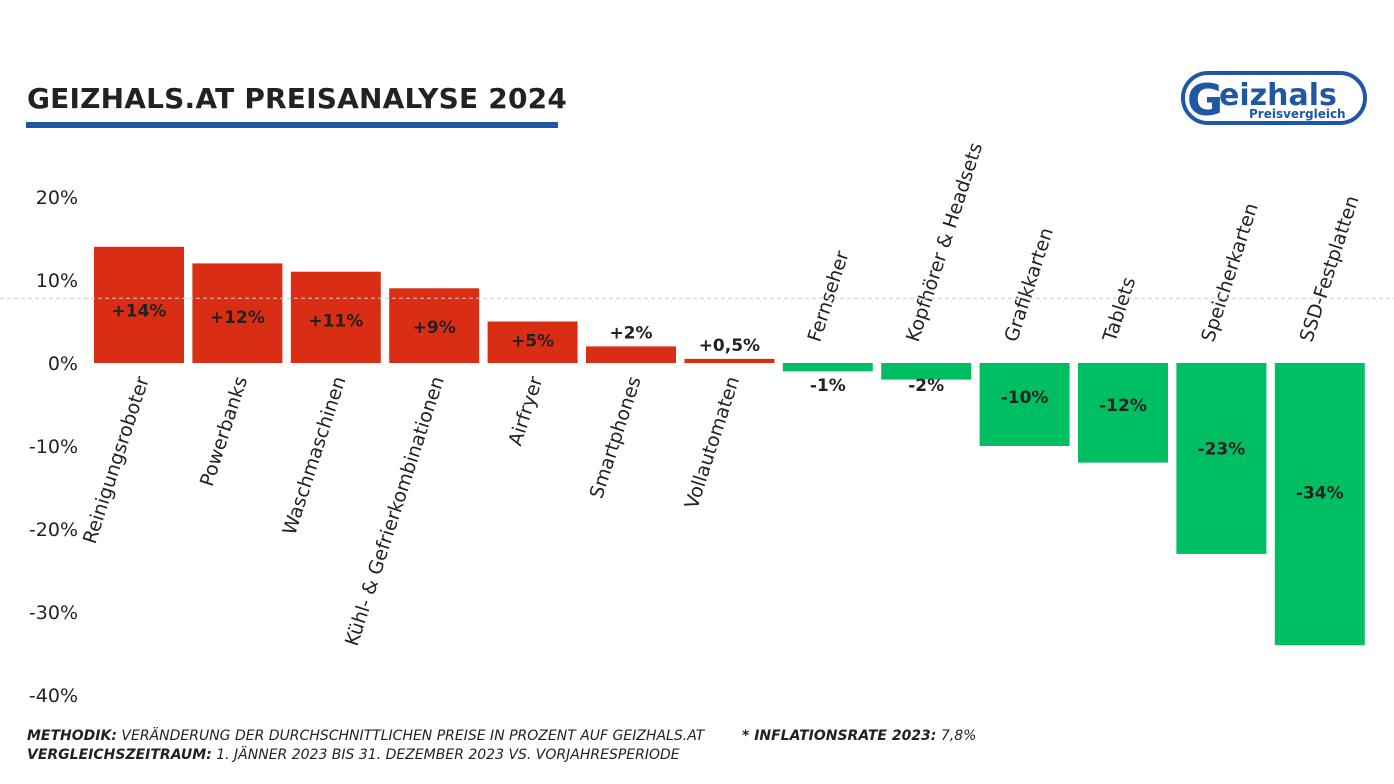  What do you see at coordinates (1025, 398) in the screenshot?
I see `data-label: -10%` at bounding box center [1025, 398].